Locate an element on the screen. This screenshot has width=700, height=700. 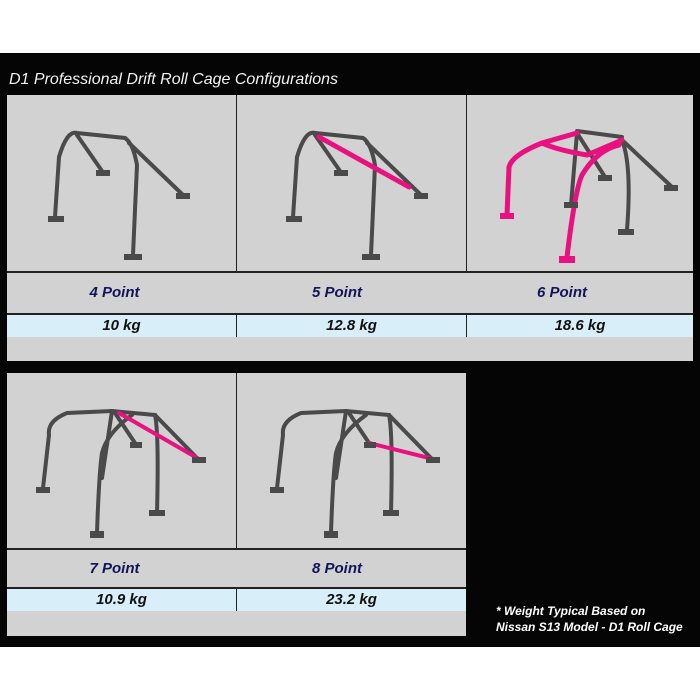
cage-5-point-drawing is located at coordinates (357, 195).